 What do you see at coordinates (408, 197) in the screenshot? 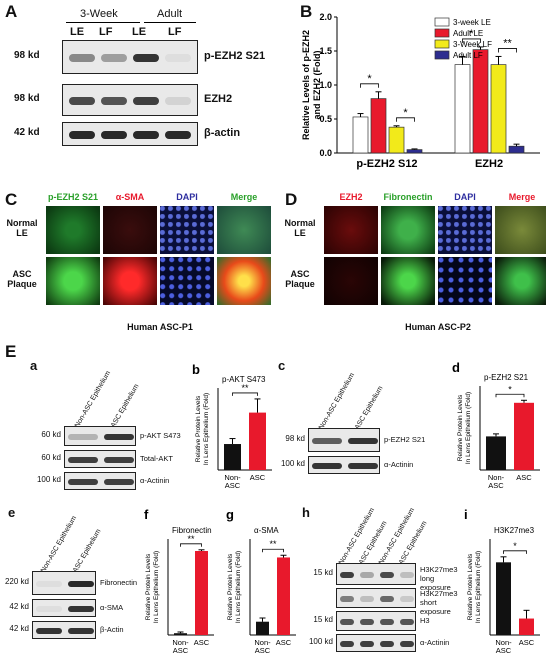
I see `micrograph-column-label: Fibronectin` at bounding box center [408, 197].